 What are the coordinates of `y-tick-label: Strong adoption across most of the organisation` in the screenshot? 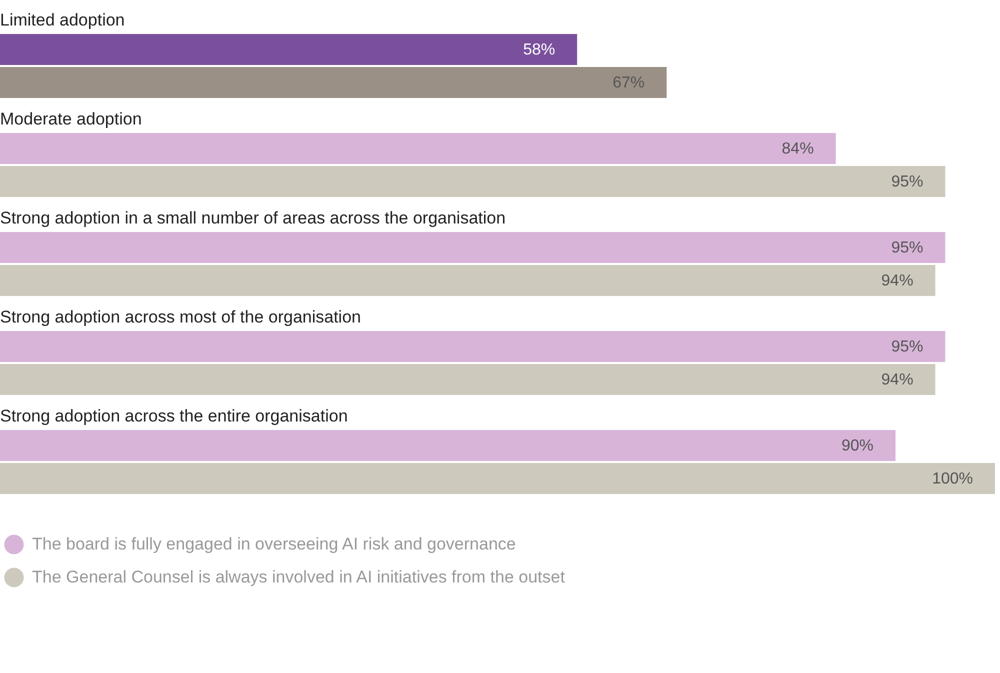 It's located at (180, 317).